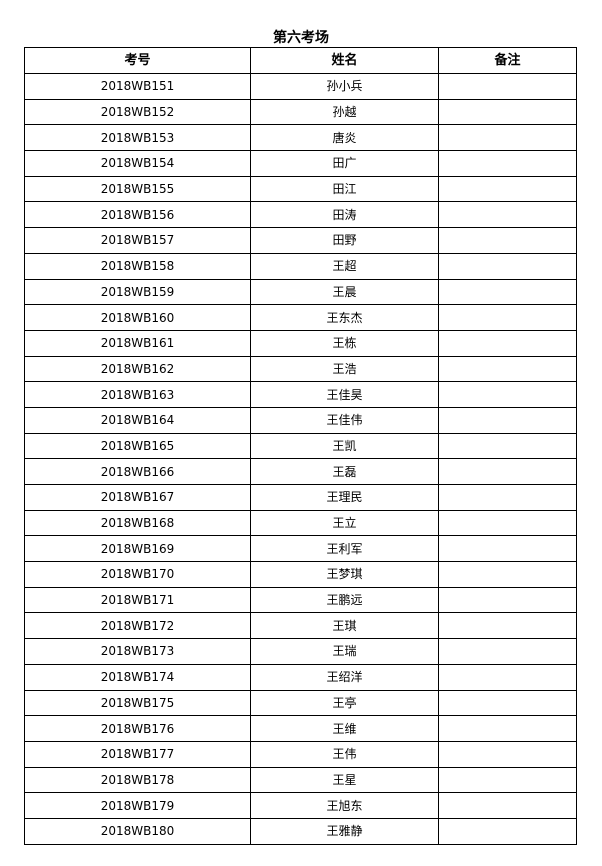 The height and width of the screenshot is (866, 602). What do you see at coordinates (137, 497) in the screenshot?
I see `exam-number-cell: 2018WB167` at bounding box center [137, 497].